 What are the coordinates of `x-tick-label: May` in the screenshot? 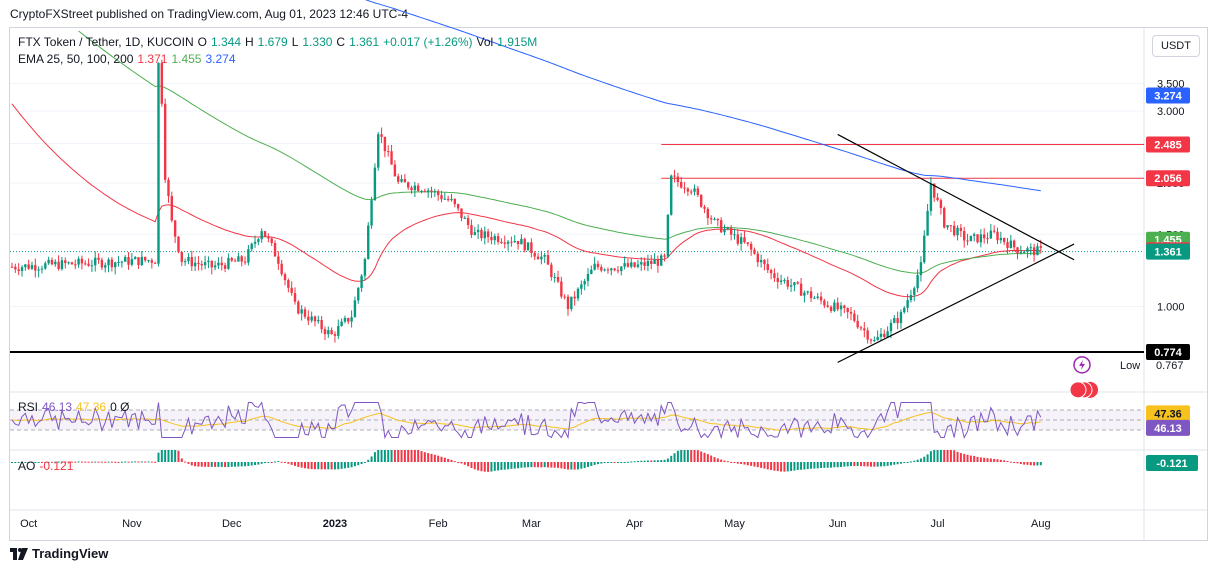 It's located at (734, 524).